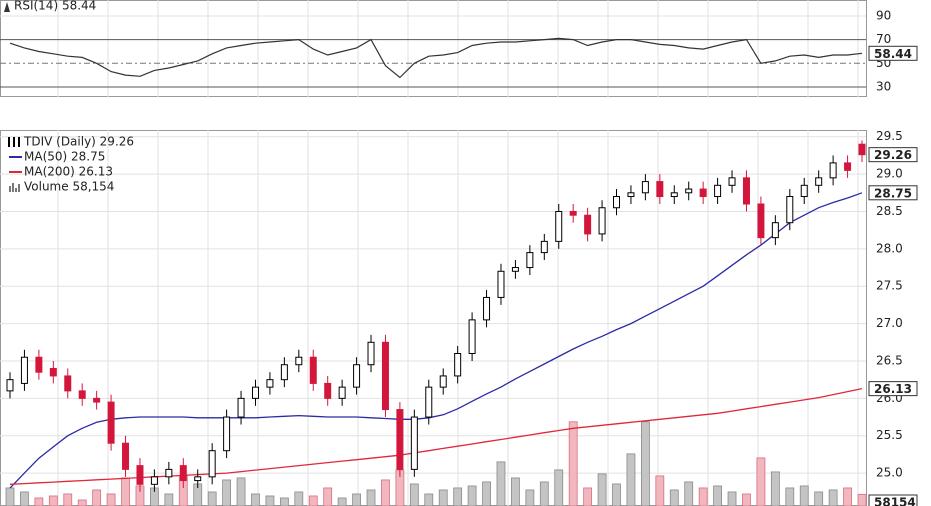 The image size is (931, 506). I want to click on y-tick-label: 25.0, so click(889, 473).